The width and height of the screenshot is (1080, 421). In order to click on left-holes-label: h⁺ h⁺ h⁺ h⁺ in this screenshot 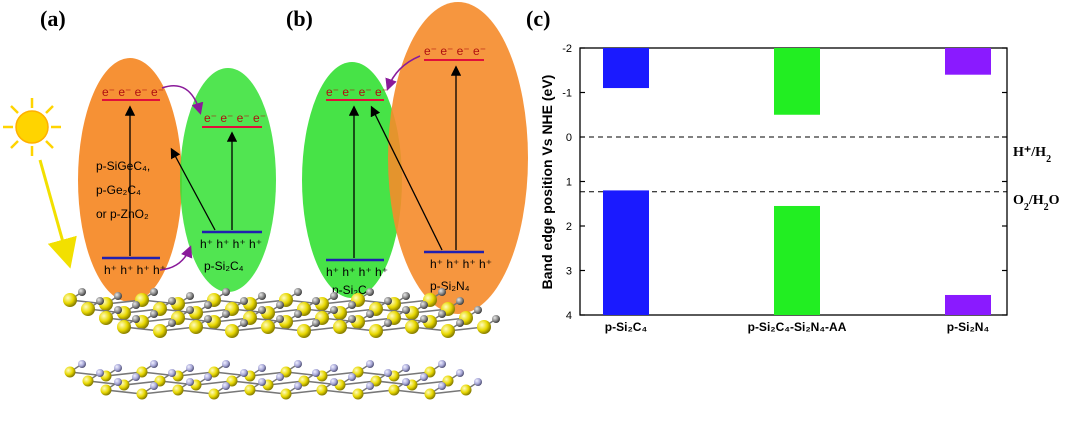, I will do `click(135, 270)`.